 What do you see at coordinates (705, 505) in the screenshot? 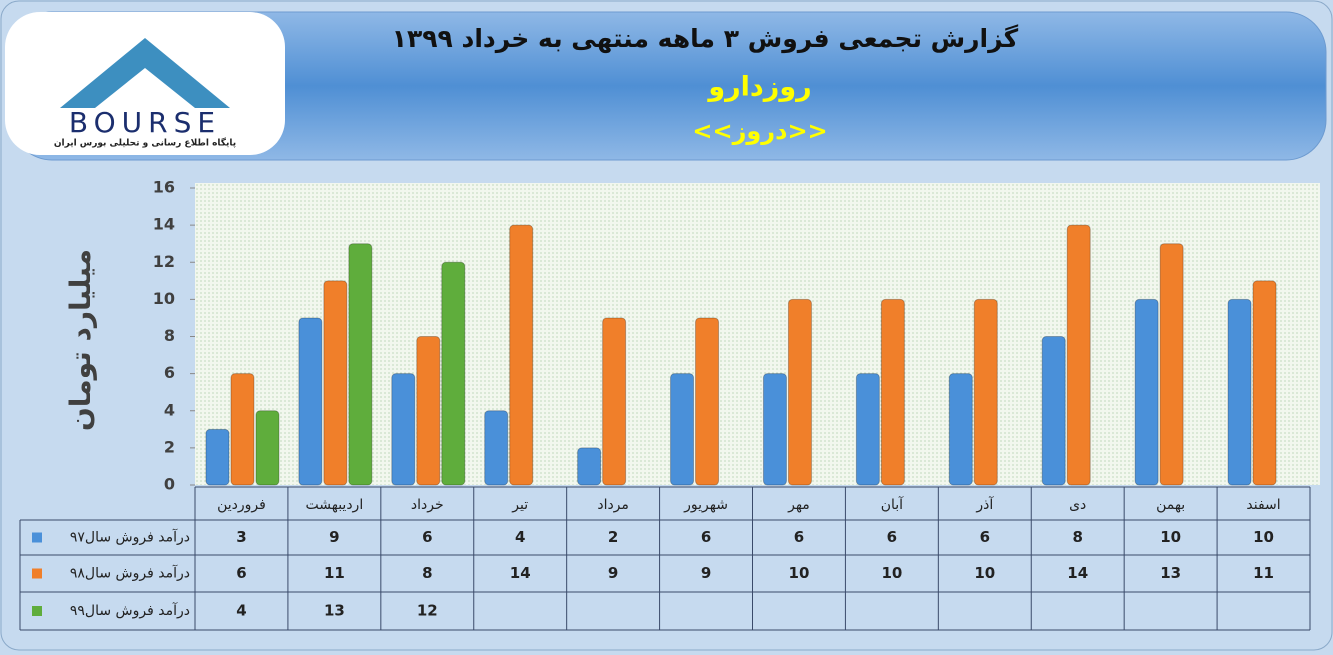
I see `x-tick-label: شهریور` at bounding box center [705, 505].